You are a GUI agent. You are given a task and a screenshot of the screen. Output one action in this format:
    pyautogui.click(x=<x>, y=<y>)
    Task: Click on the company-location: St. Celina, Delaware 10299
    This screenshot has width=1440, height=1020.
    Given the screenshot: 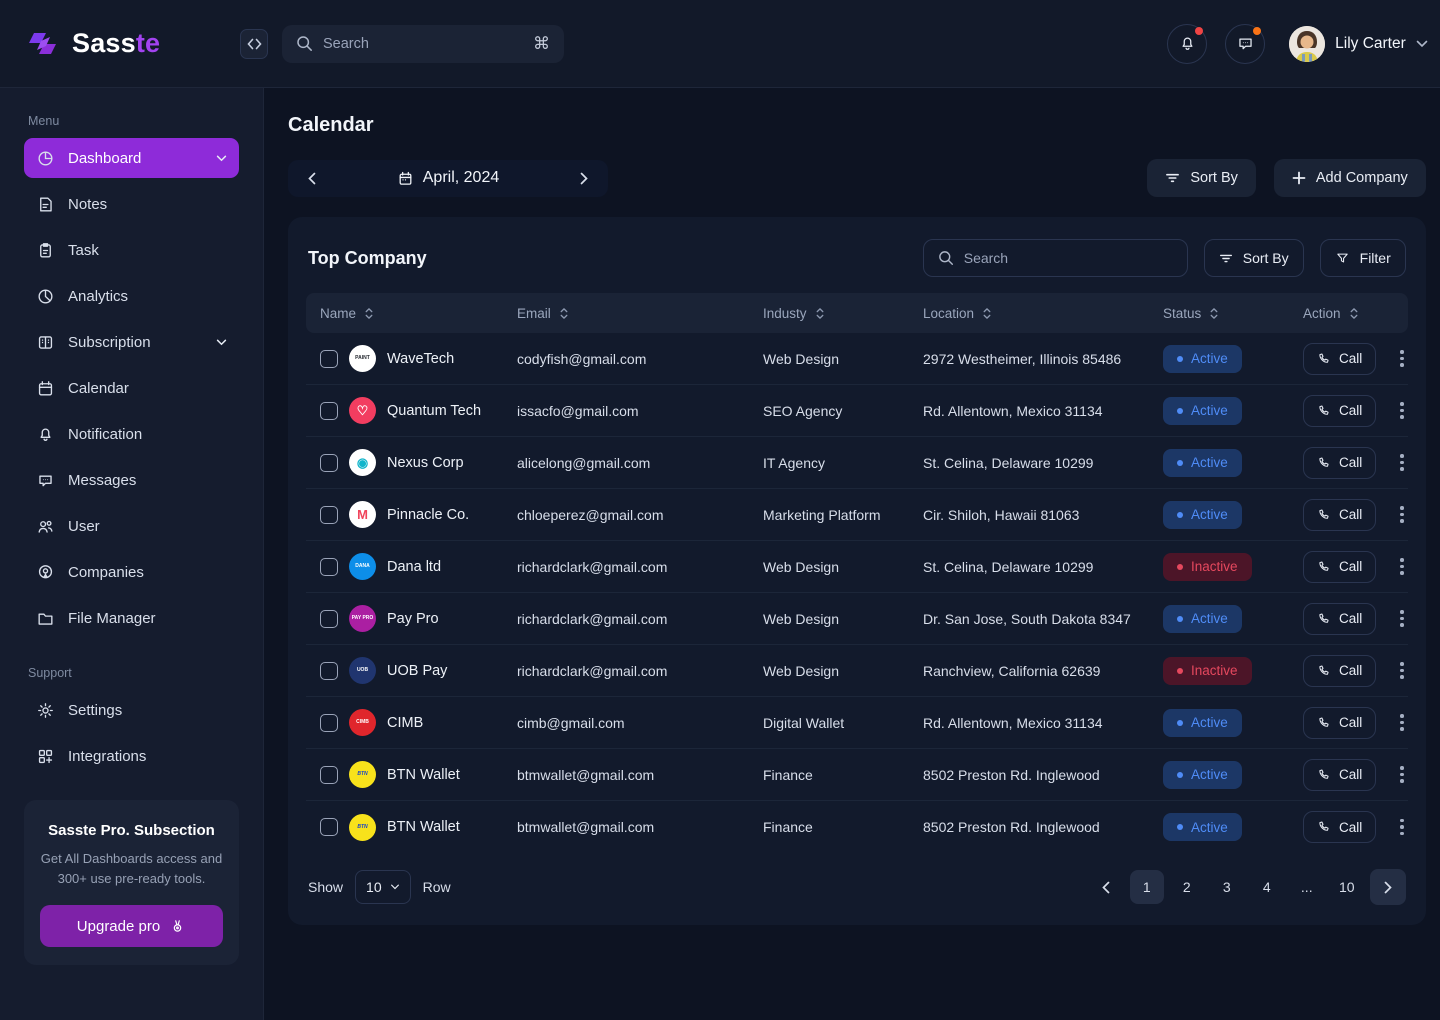 What is the action you would take?
    pyautogui.click(x=1008, y=566)
    